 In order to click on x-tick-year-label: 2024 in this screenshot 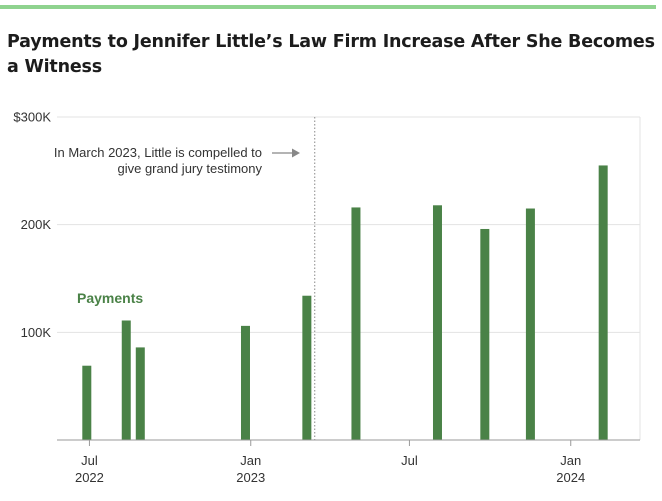, I will do `click(570, 477)`.